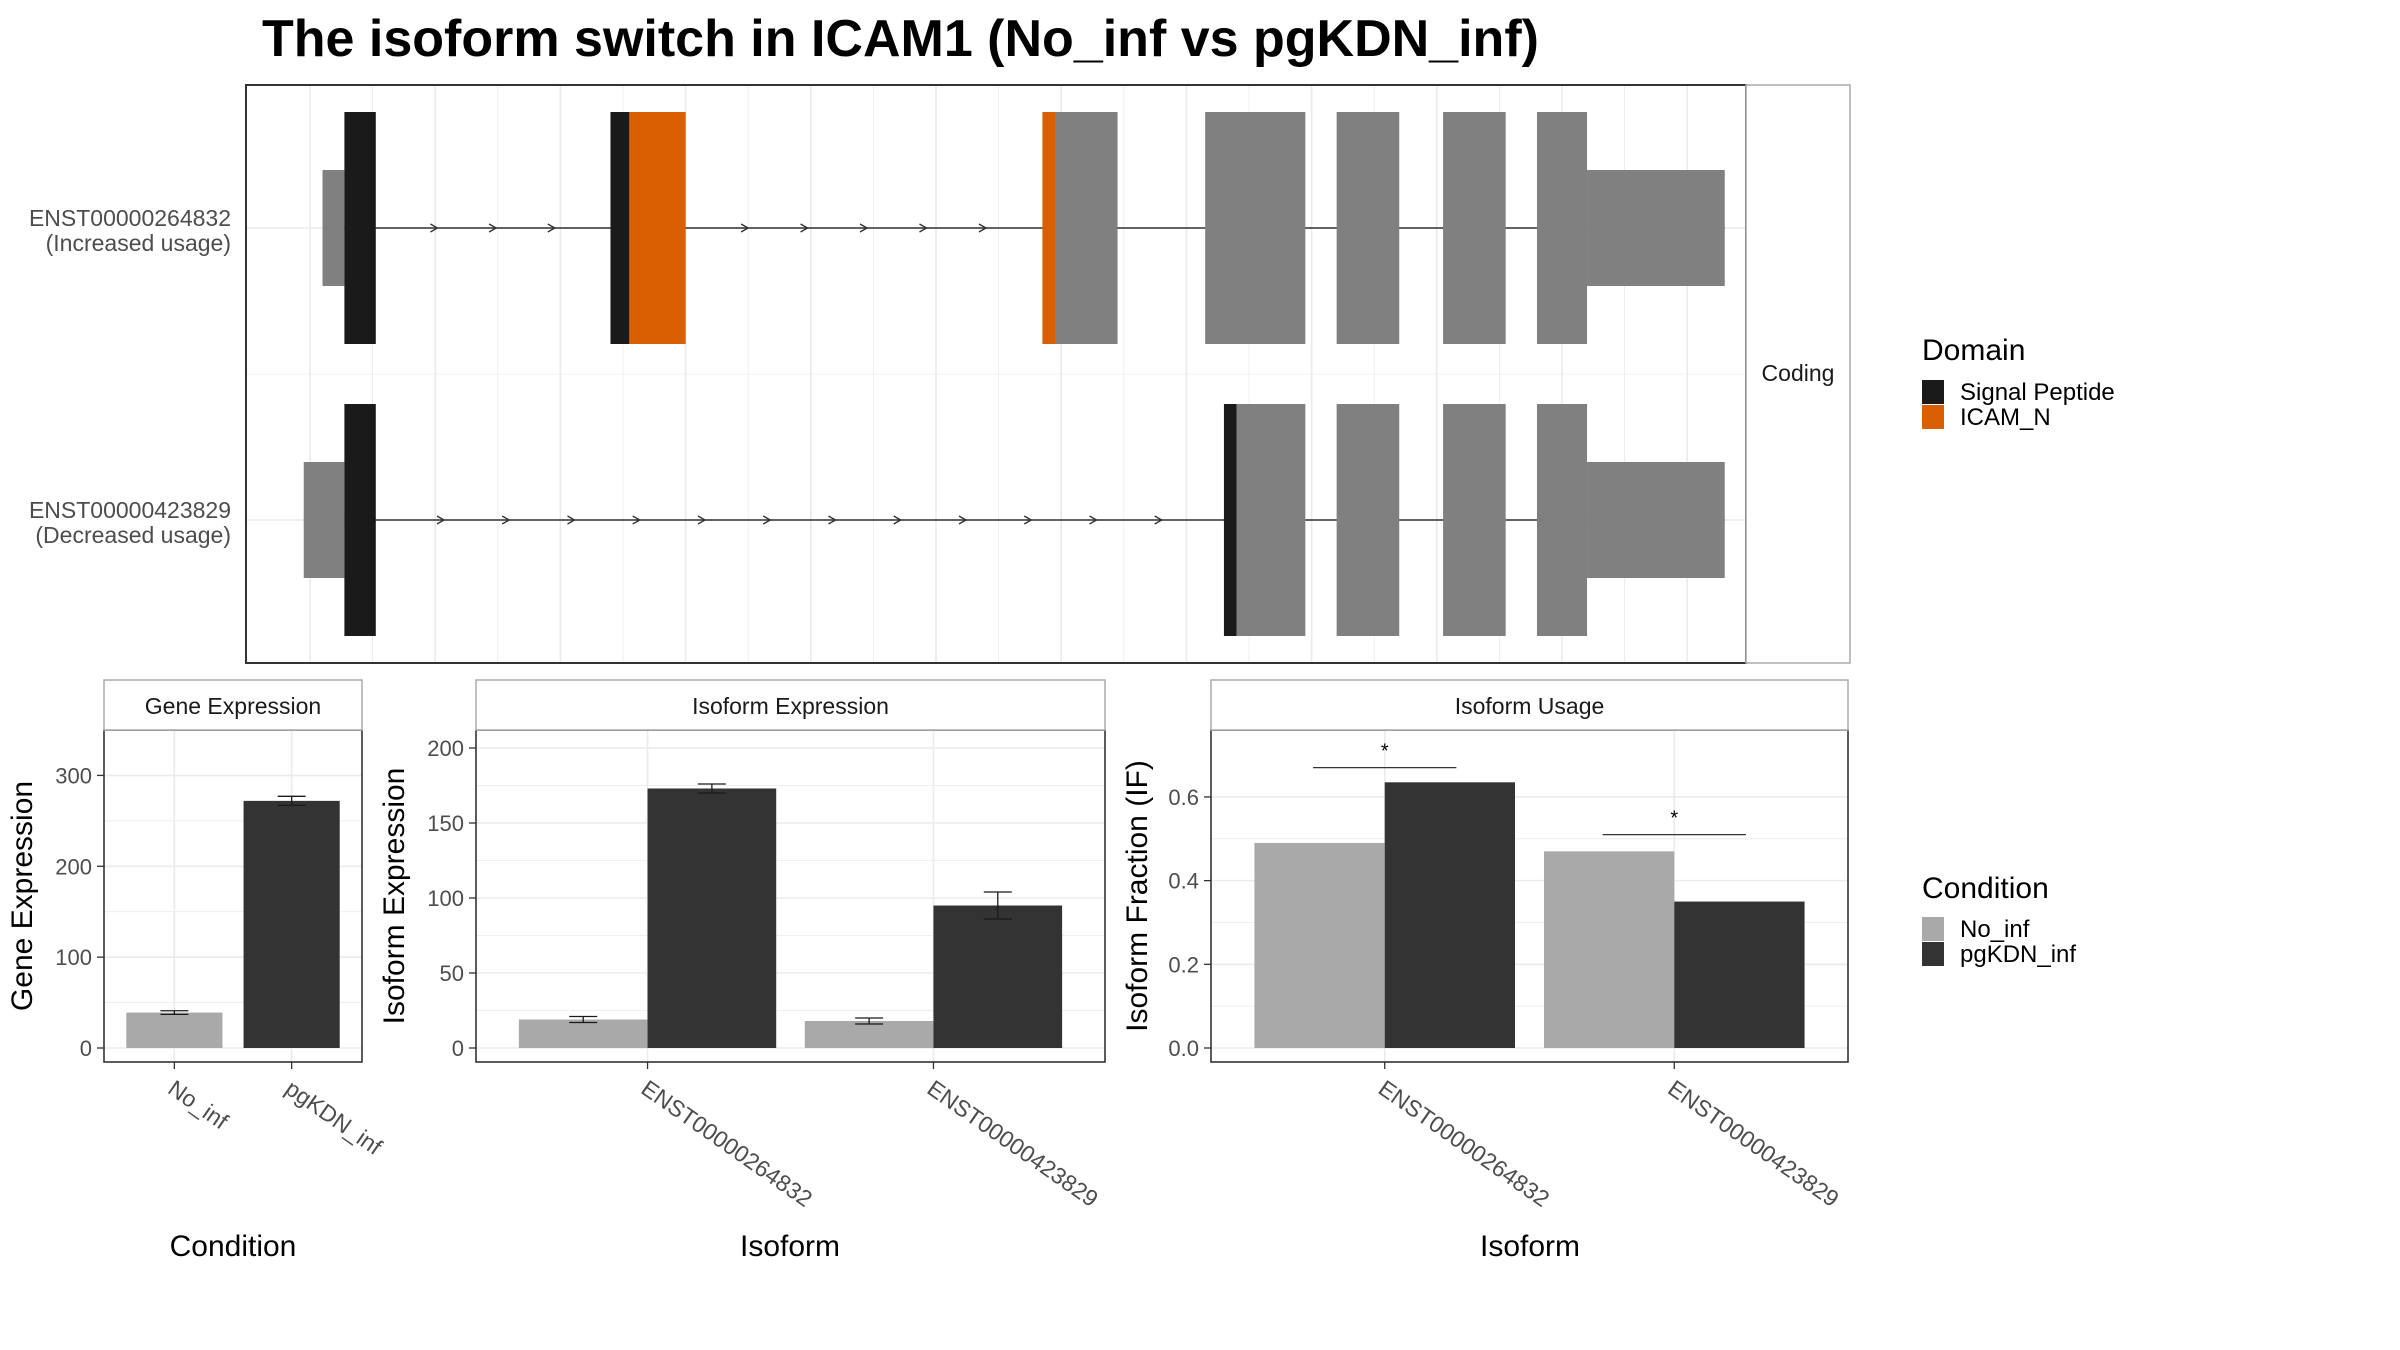 The height and width of the screenshot is (1350, 2400). I want to click on y-tick-label: 0.2, so click(1183, 964).